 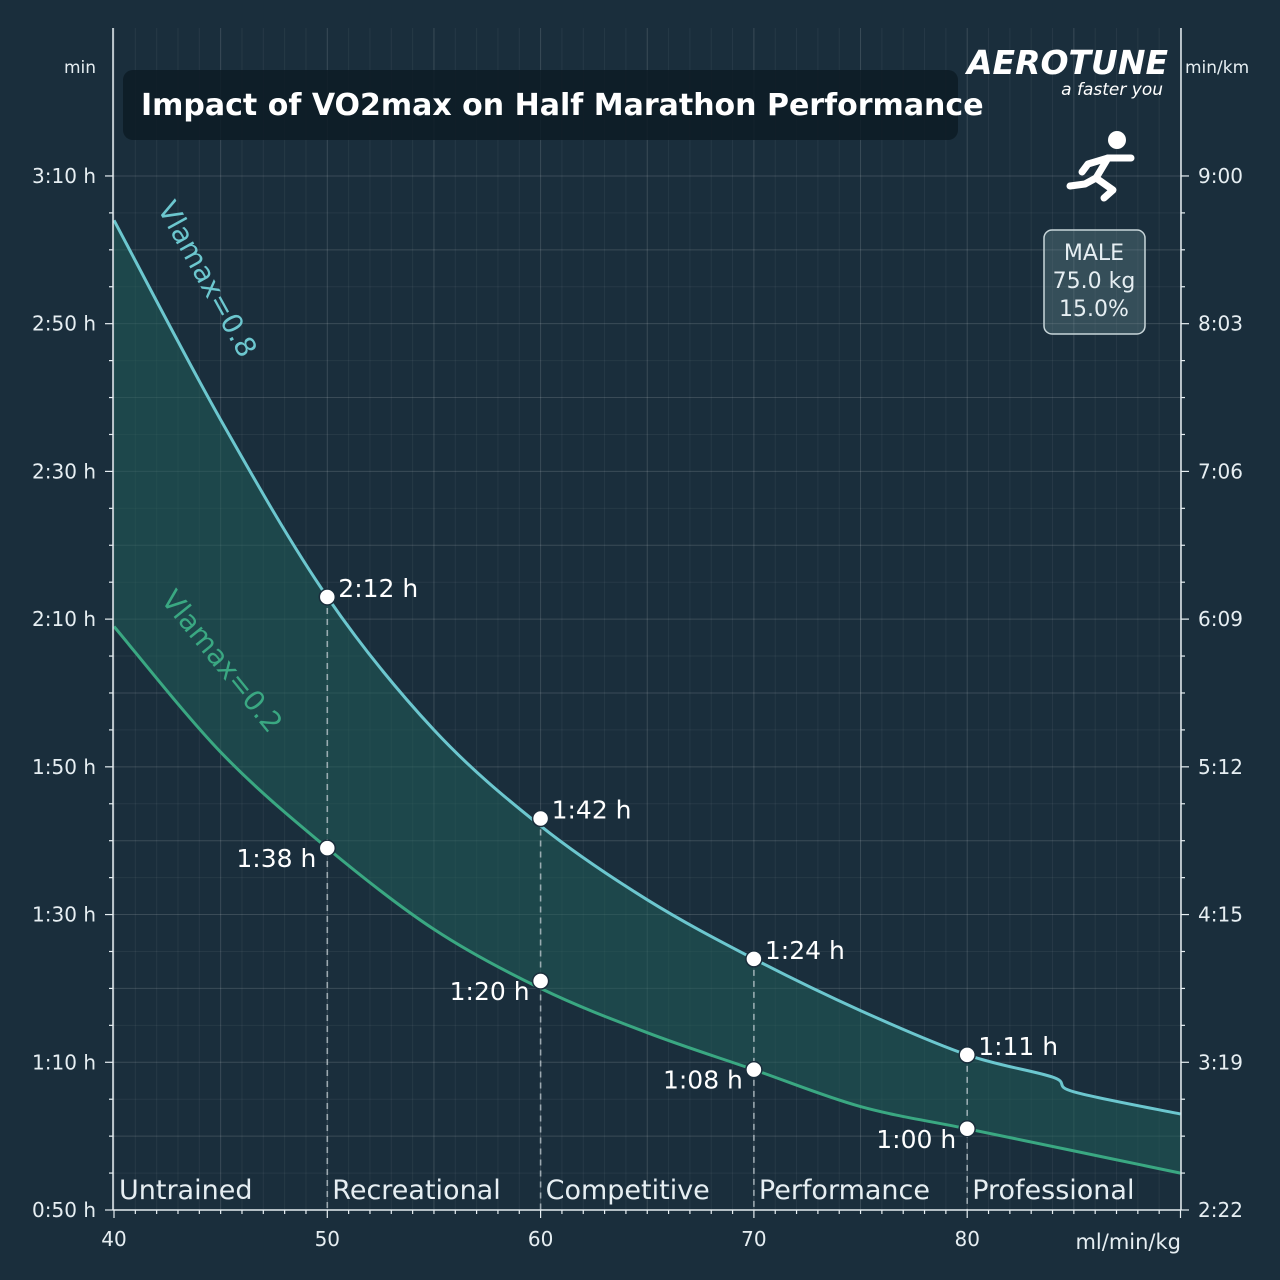 I want to click on y-tick-label-right: 6:09, so click(x=1220, y=619).